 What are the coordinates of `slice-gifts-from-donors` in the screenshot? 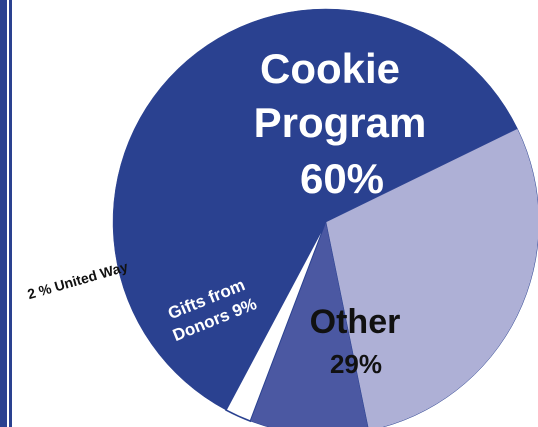 It's located at (309, 324).